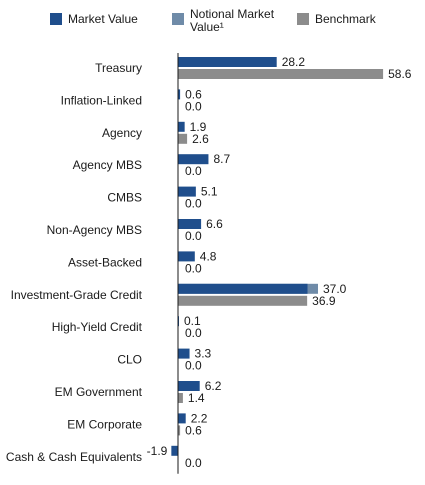 The width and height of the screenshot is (425, 485). What do you see at coordinates (199, 418) in the screenshot?
I see `data-label-market-em-corporate: 2.2` at bounding box center [199, 418].